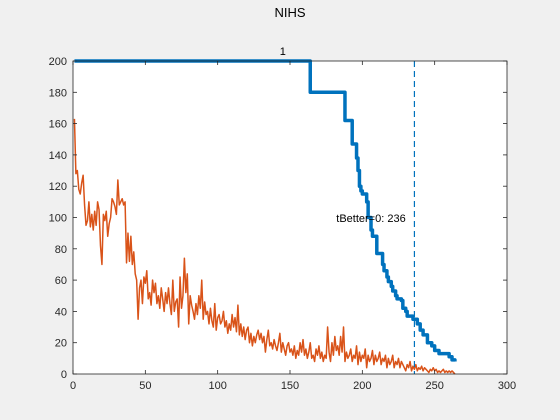 The width and height of the screenshot is (560, 420). I want to click on y-tick-label: 60, so click(61, 281).